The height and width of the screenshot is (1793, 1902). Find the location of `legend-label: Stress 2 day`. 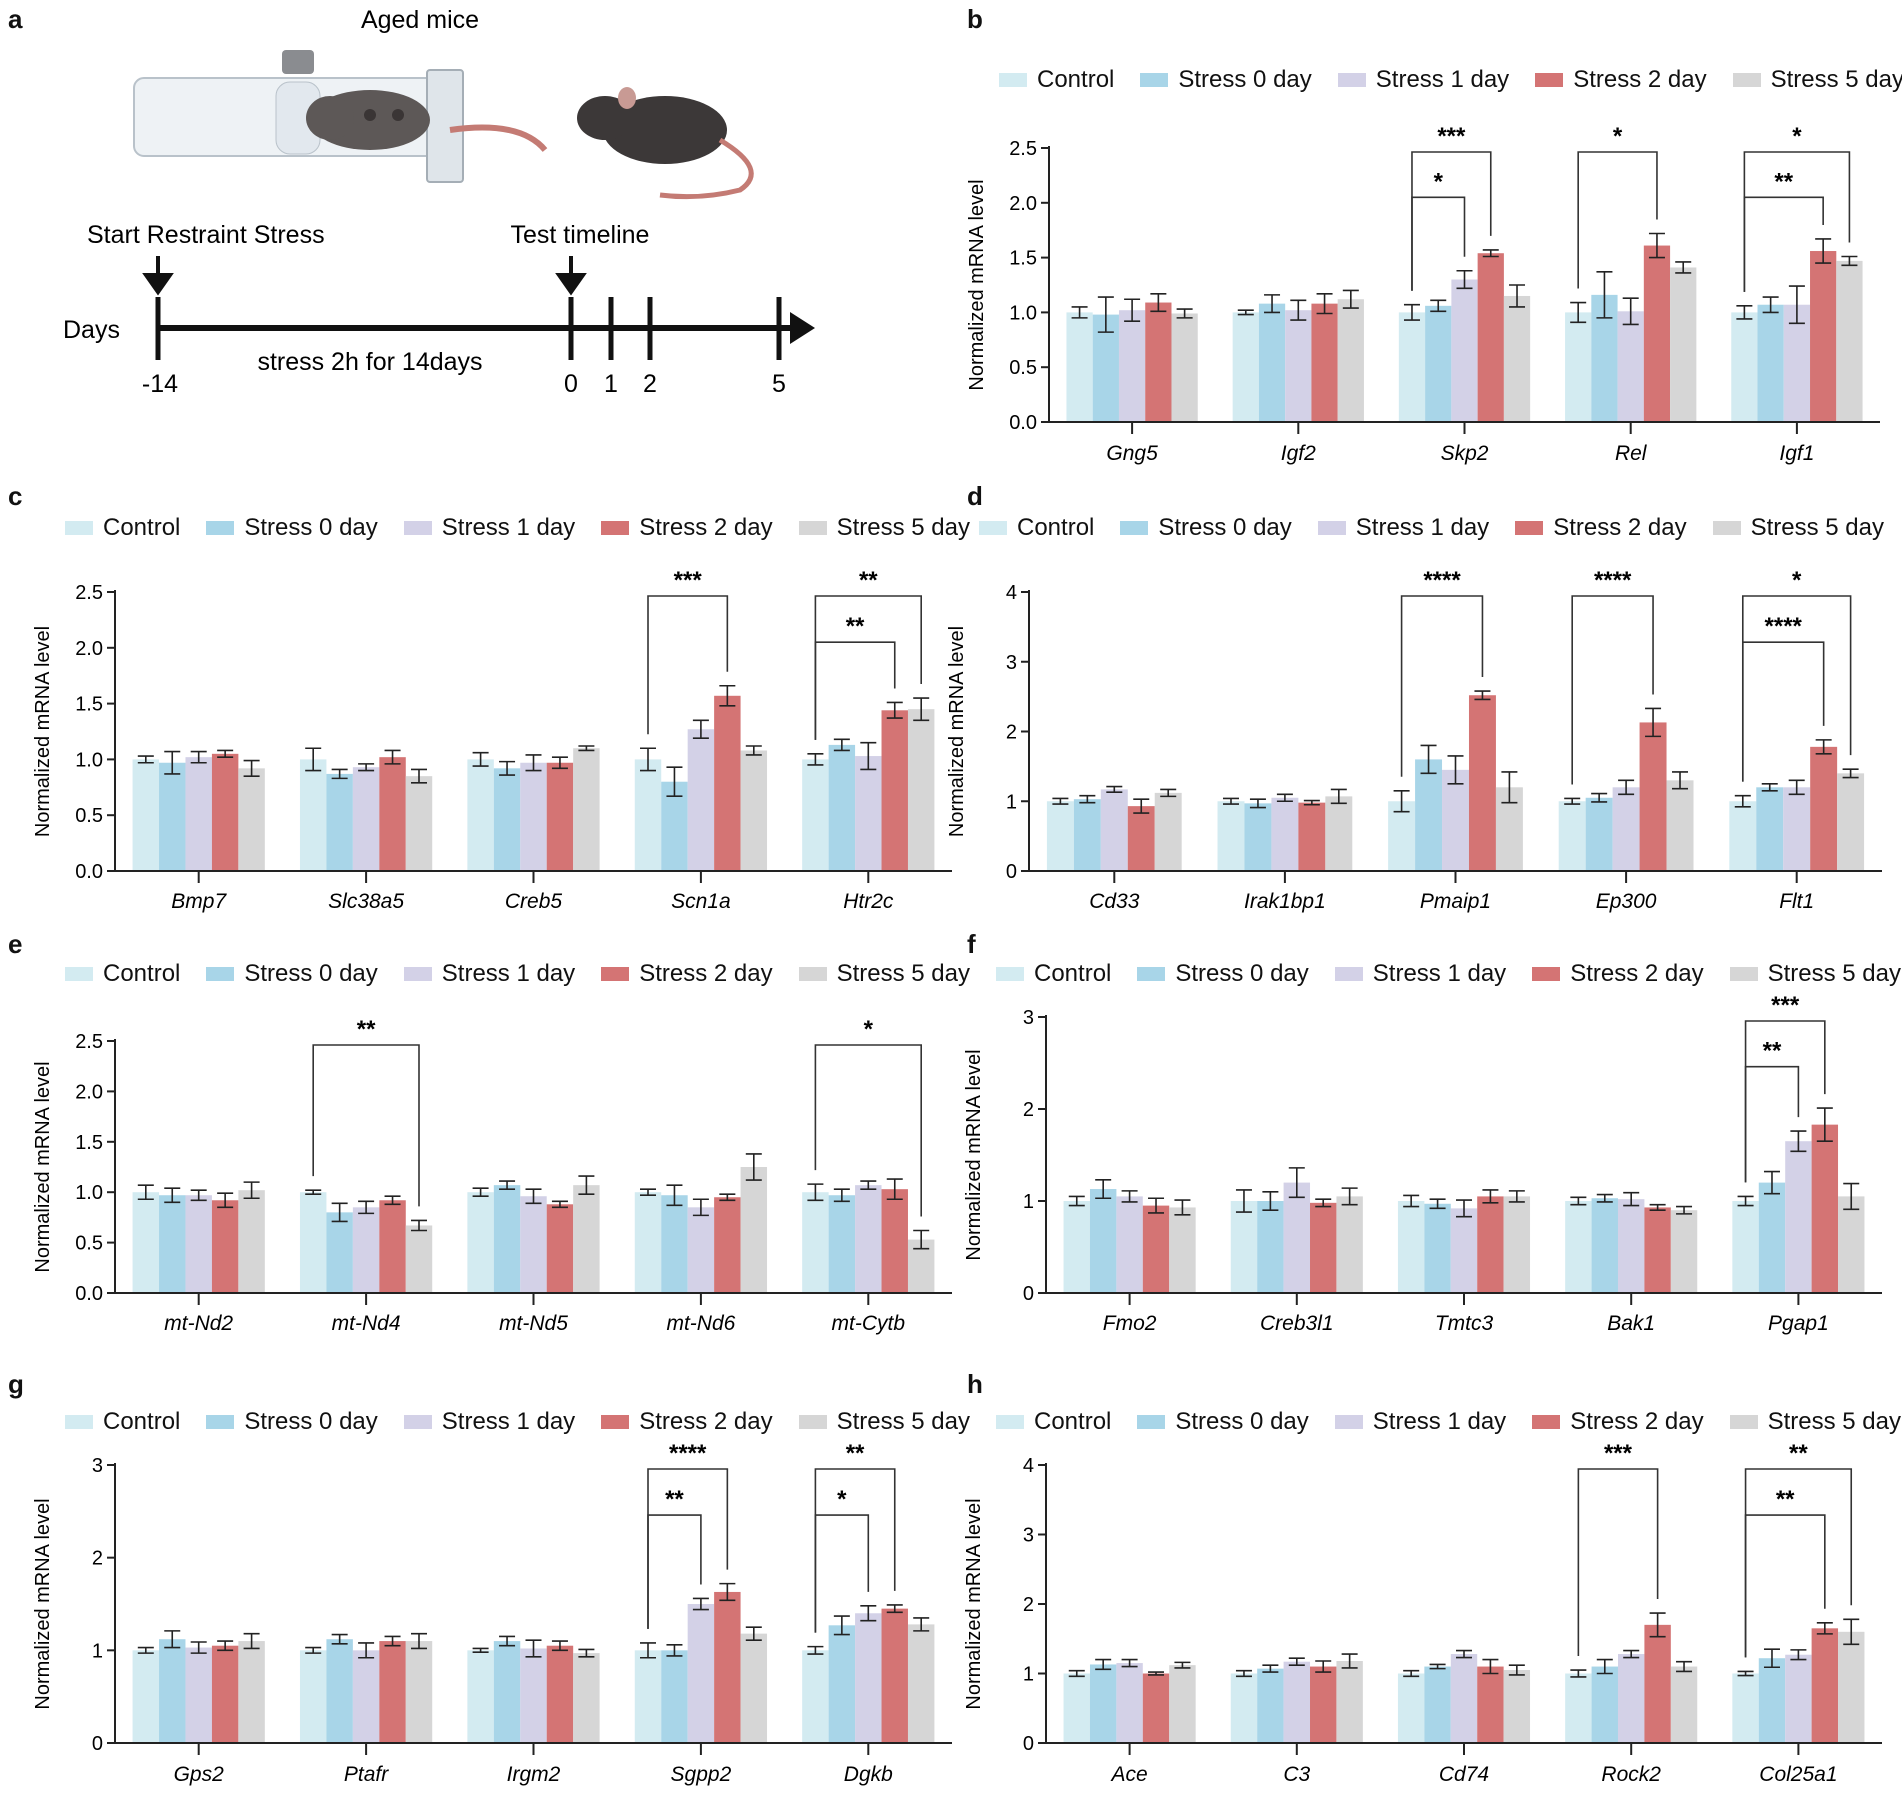

legend-label: Stress 2 day is located at coordinates (1637, 973).